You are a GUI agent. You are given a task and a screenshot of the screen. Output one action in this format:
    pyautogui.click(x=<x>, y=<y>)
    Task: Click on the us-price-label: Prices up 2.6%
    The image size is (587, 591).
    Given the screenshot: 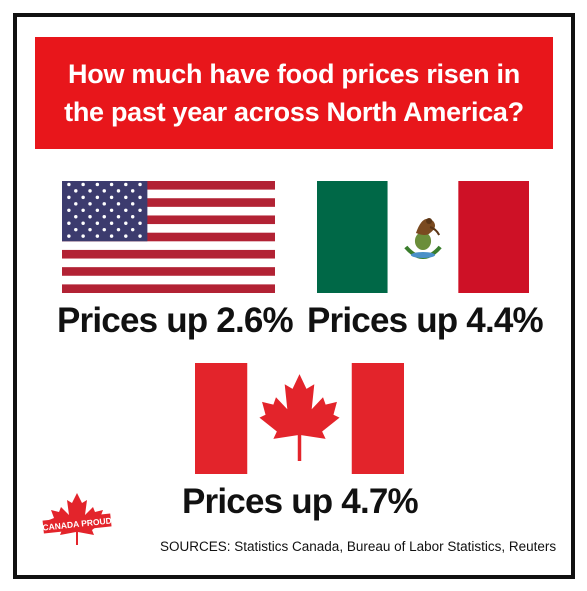 What is the action you would take?
    pyautogui.click(x=175, y=320)
    